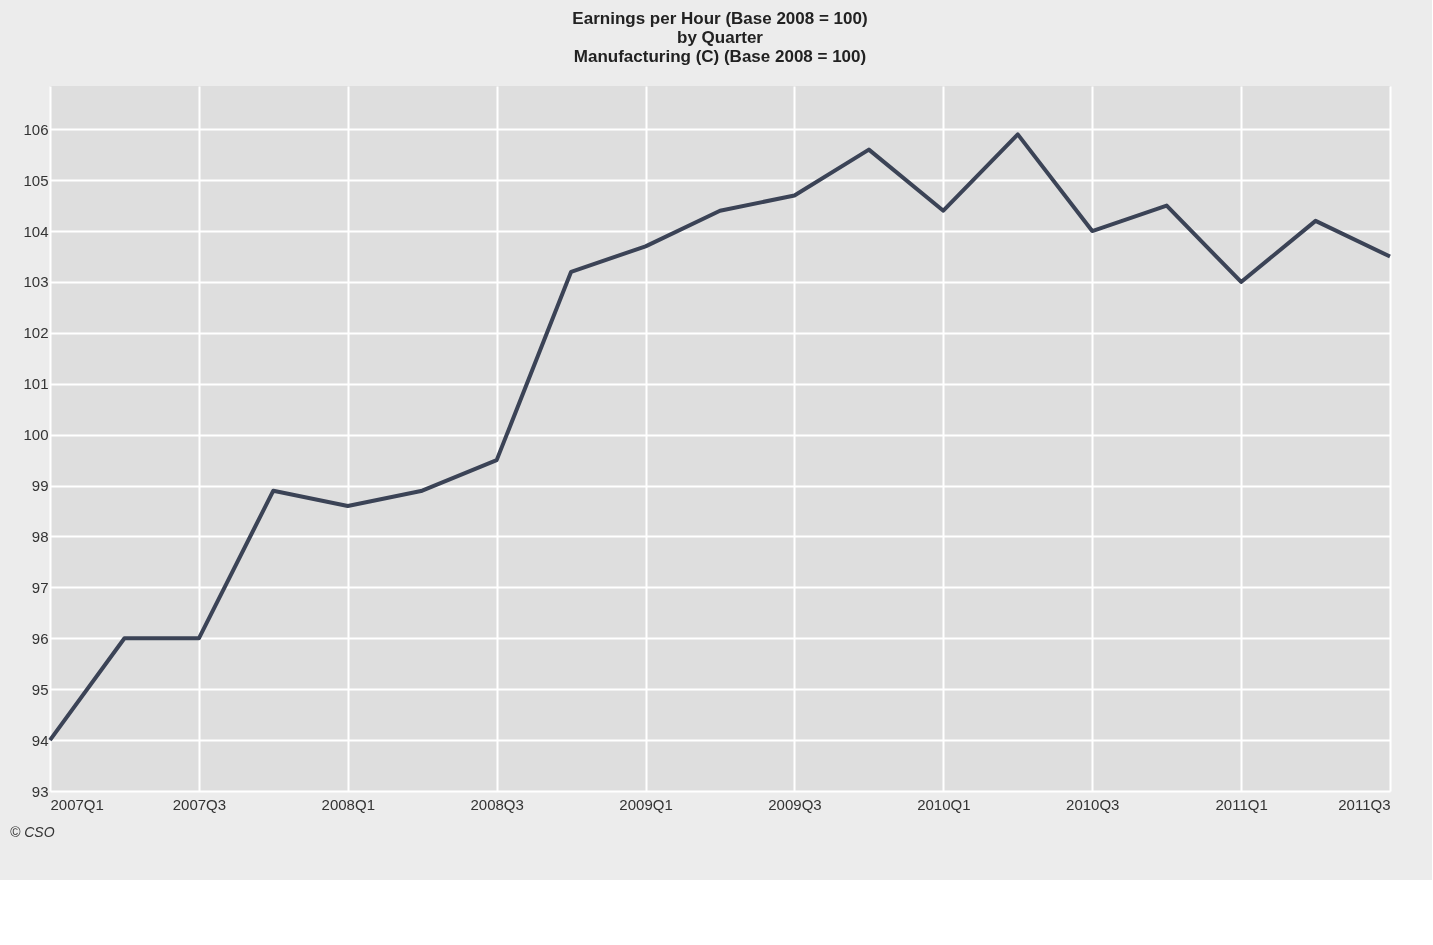 This screenshot has width=1433, height=945. I want to click on x-tick-label: 2007Q3, so click(199, 804).